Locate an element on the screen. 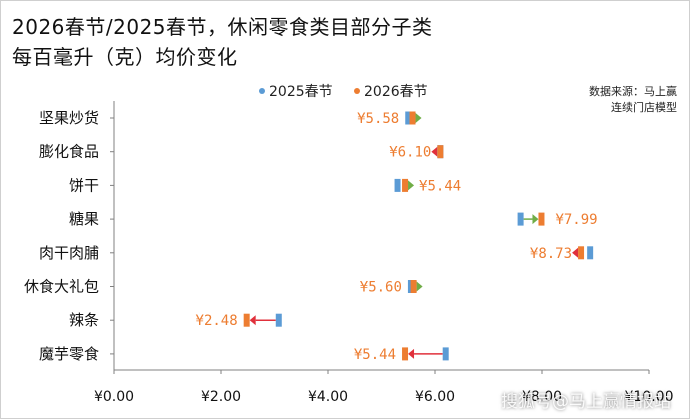  legend-item-2025: 2025春节 is located at coordinates (296, 91).